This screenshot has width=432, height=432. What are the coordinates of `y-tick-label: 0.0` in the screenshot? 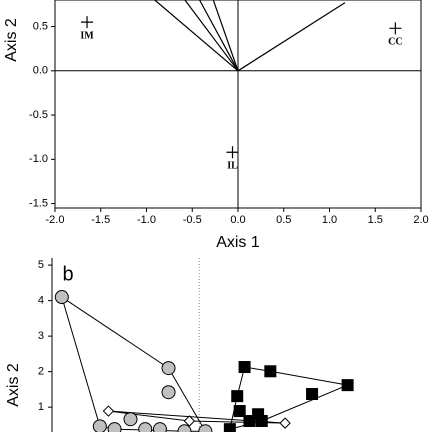 It's located at (40, 71).